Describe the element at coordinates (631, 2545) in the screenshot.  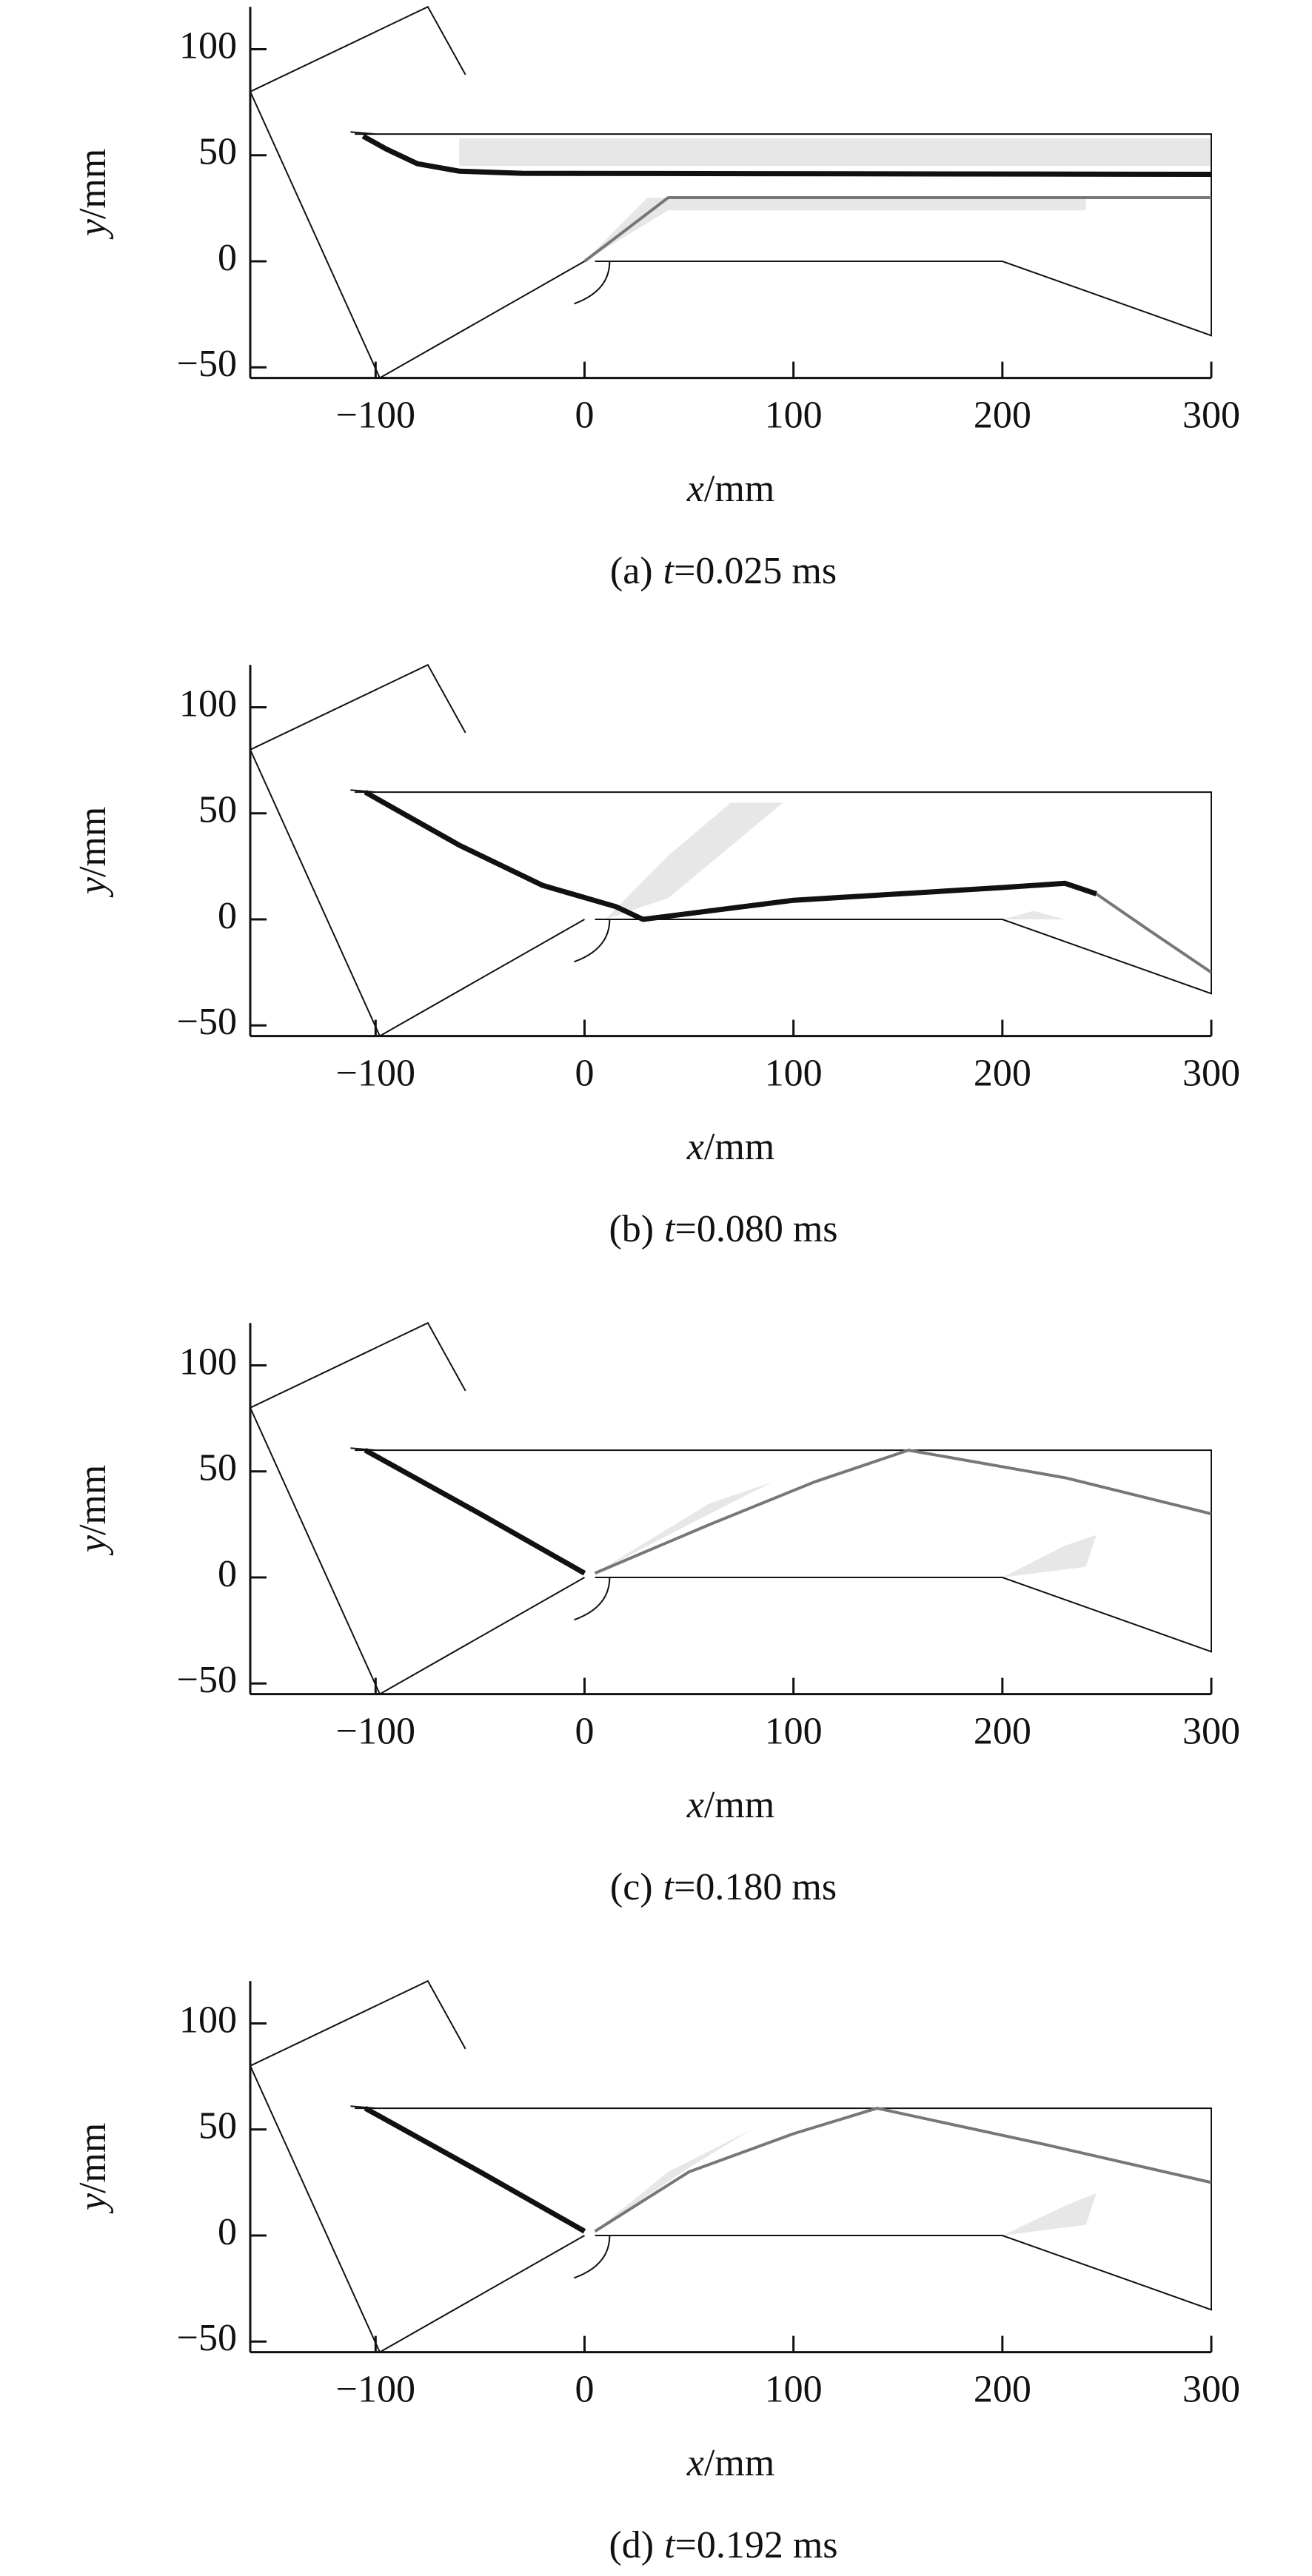
I see `caption-panel: (d)` at that location.